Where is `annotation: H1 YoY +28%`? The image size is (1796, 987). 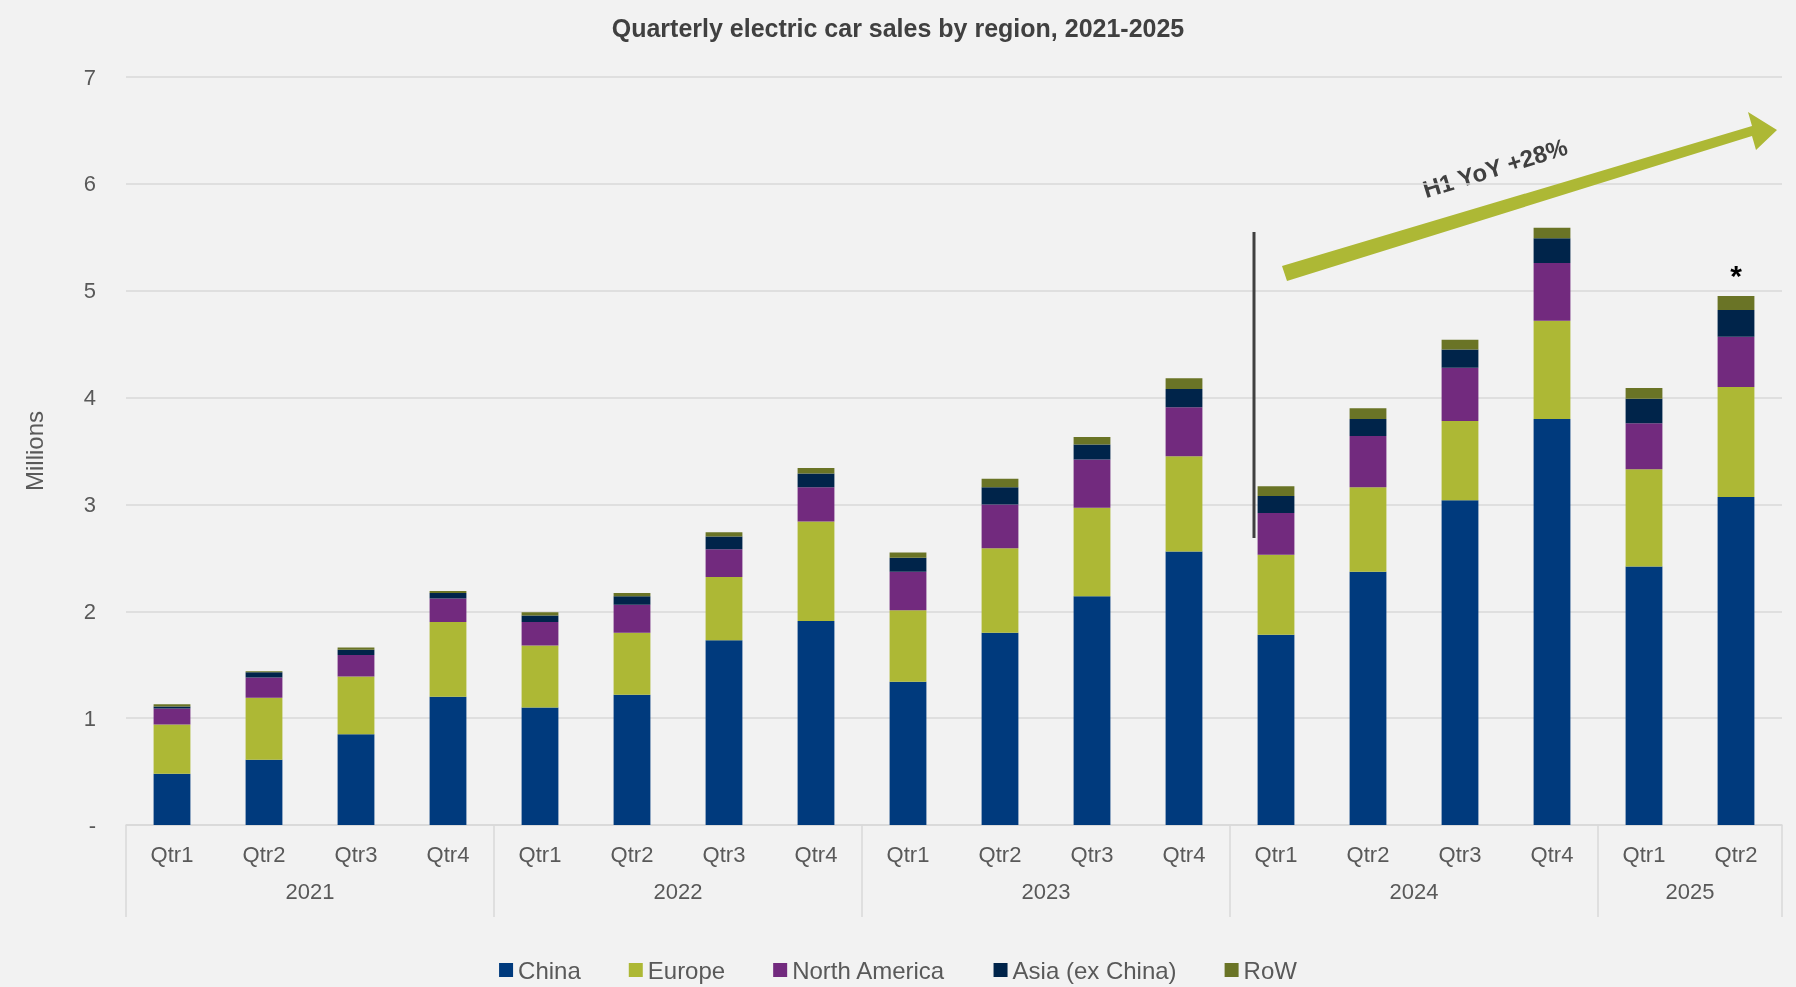 annotation: H1 YoY +28% is located at coordinates (1495, 168).